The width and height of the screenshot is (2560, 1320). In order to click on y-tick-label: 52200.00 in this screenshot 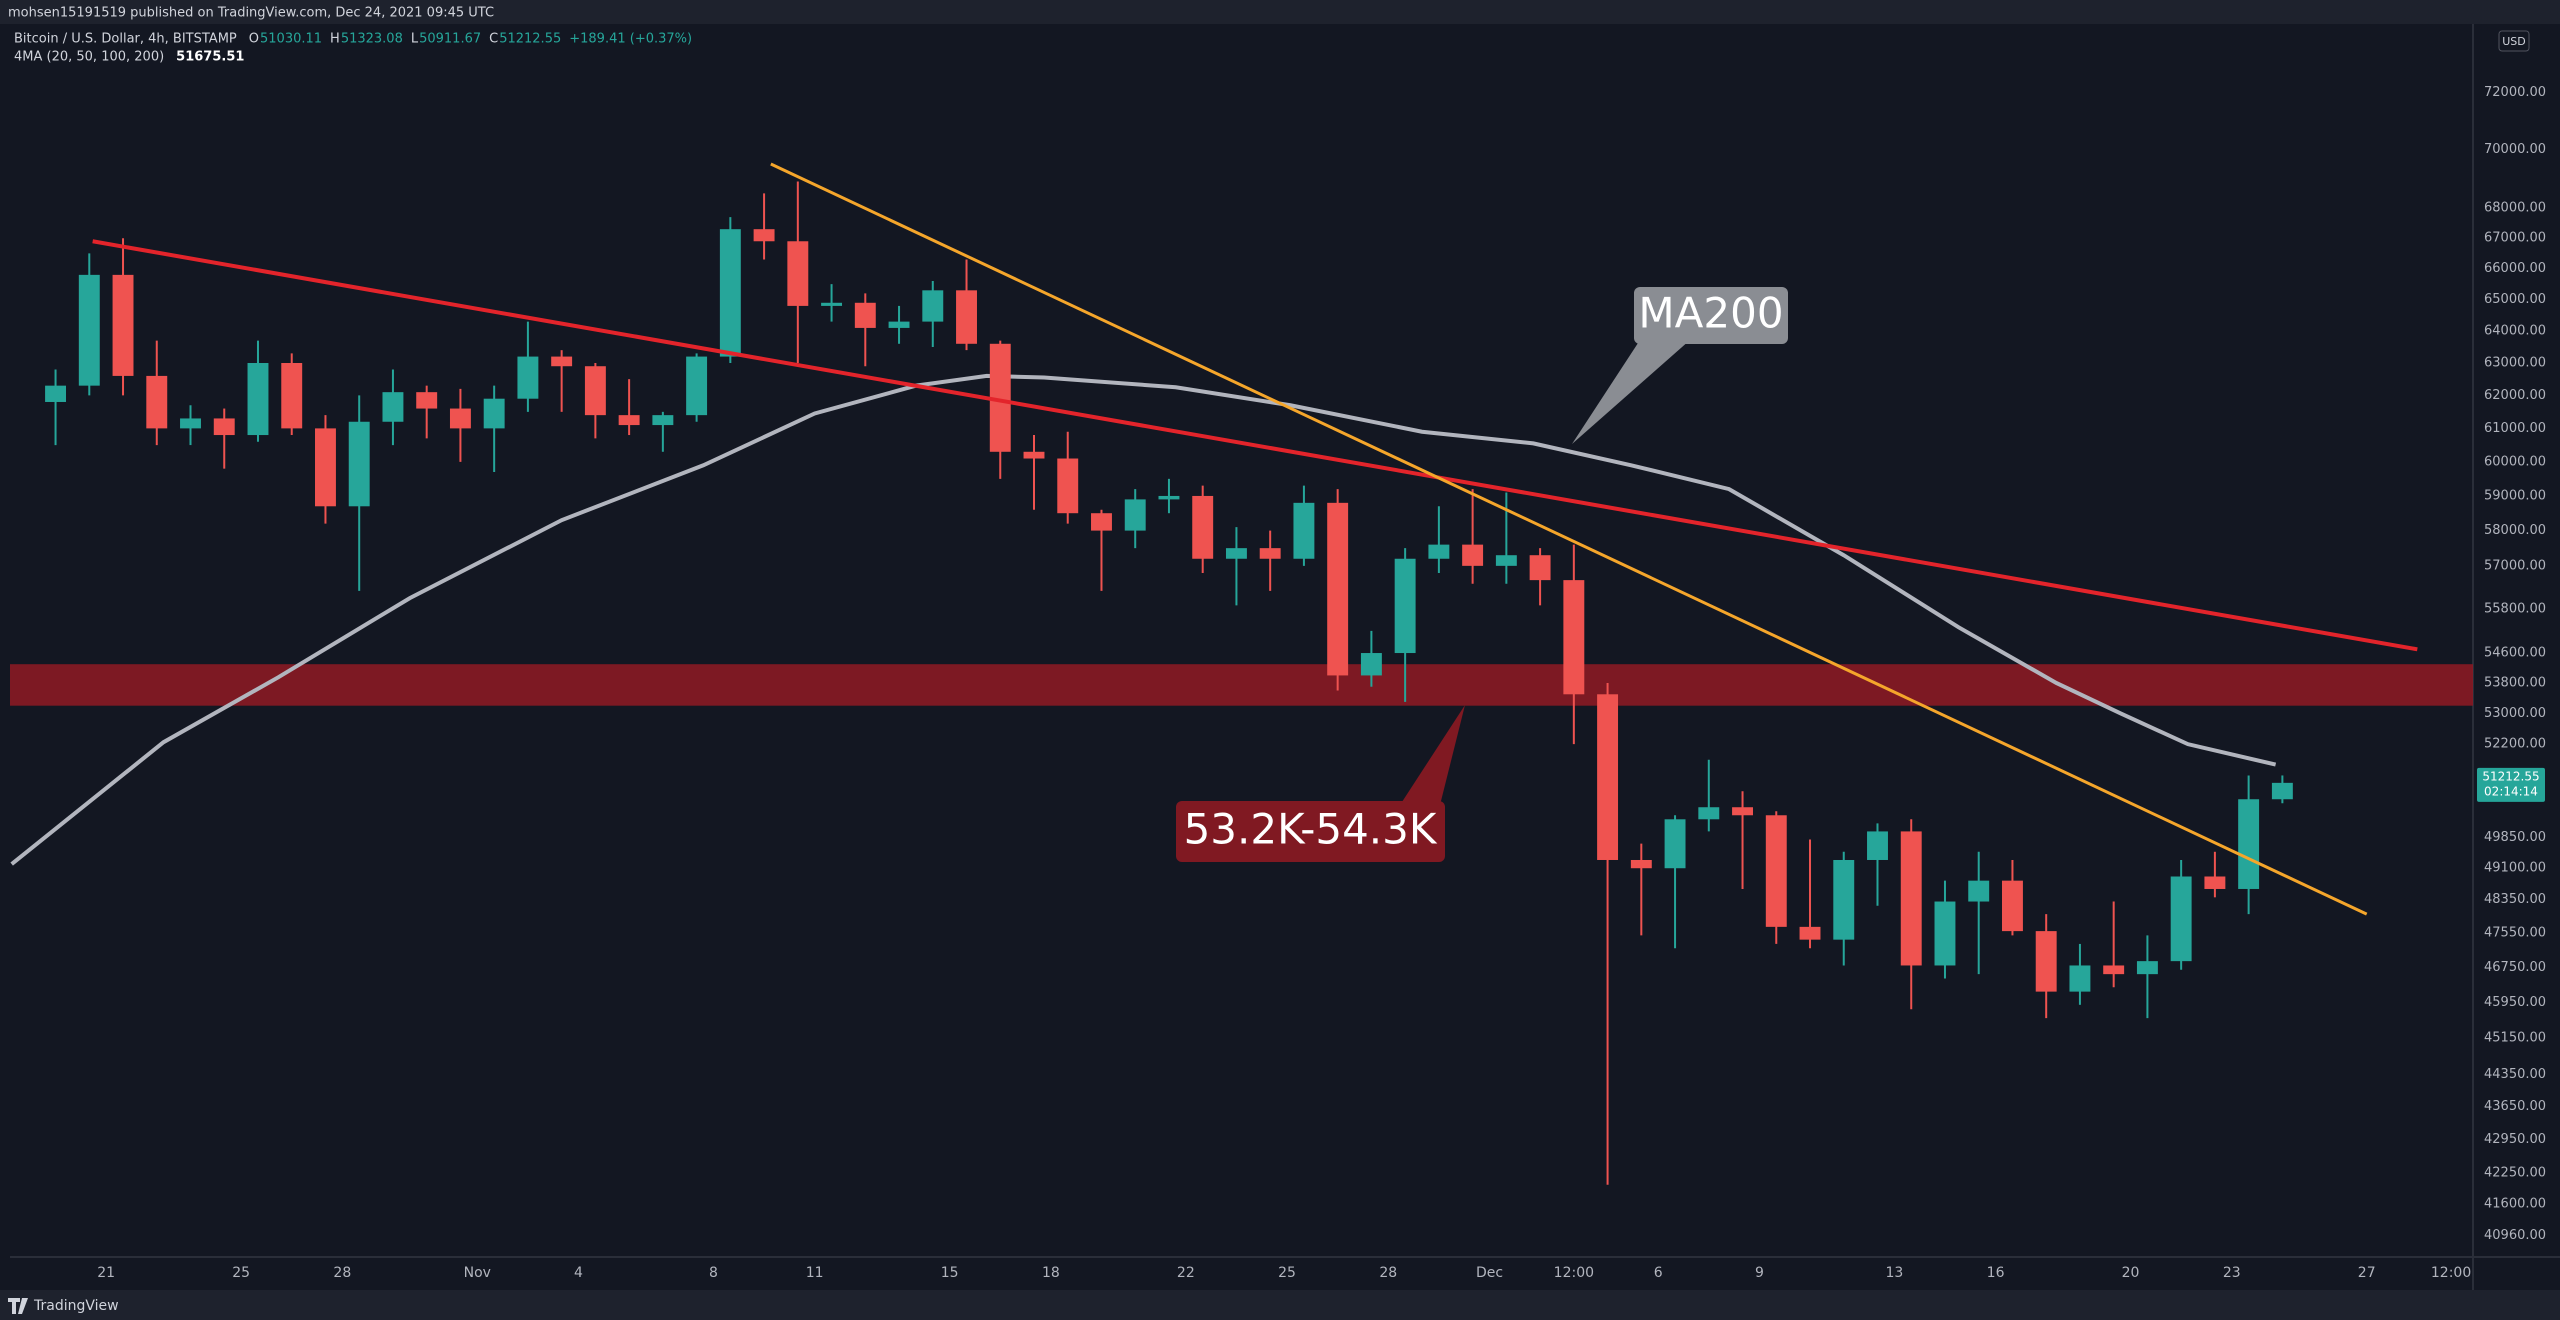, I will do `click(2515, 744)`.